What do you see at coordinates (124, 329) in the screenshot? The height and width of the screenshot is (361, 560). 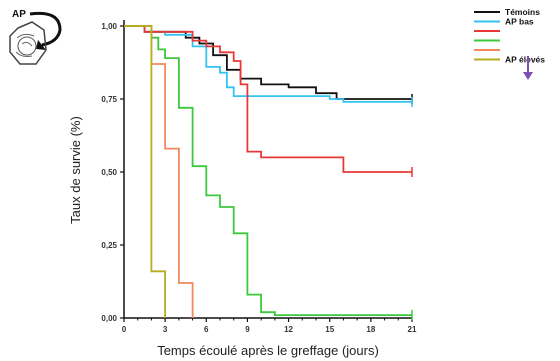 I see `x-tick-label: 0` at bounding box center [124, 329].